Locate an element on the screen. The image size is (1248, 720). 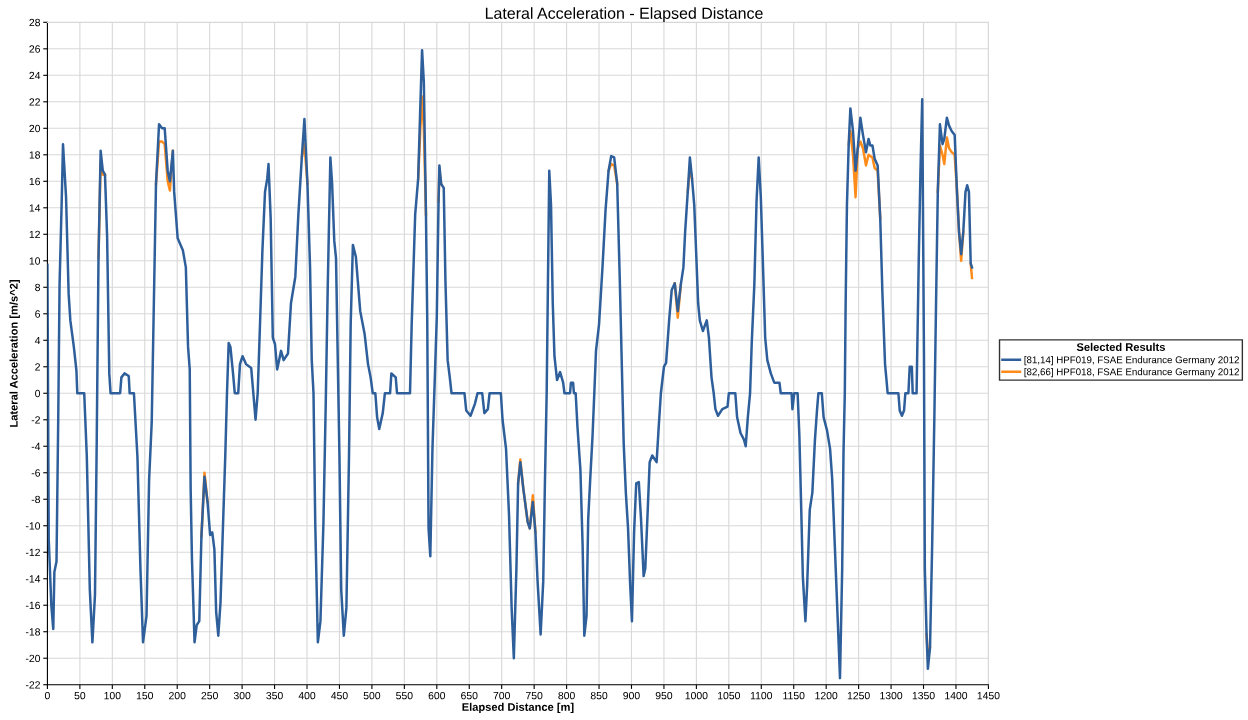
x-tick-label: 250 is located at coordinates (209, 695).